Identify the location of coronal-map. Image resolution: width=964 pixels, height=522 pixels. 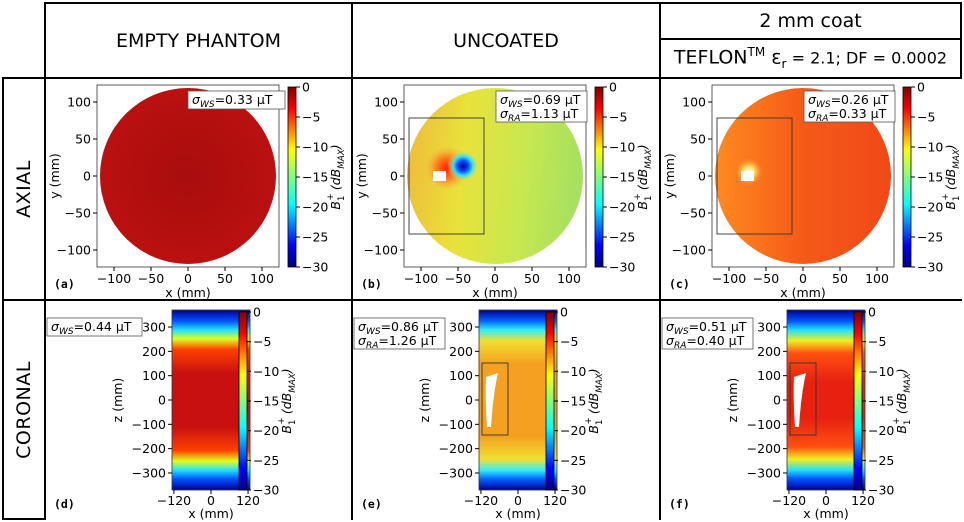
(211, 400).